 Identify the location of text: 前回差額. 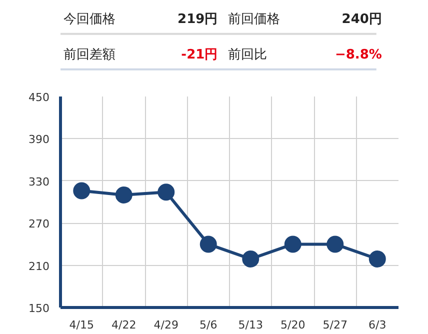
(90, 55).